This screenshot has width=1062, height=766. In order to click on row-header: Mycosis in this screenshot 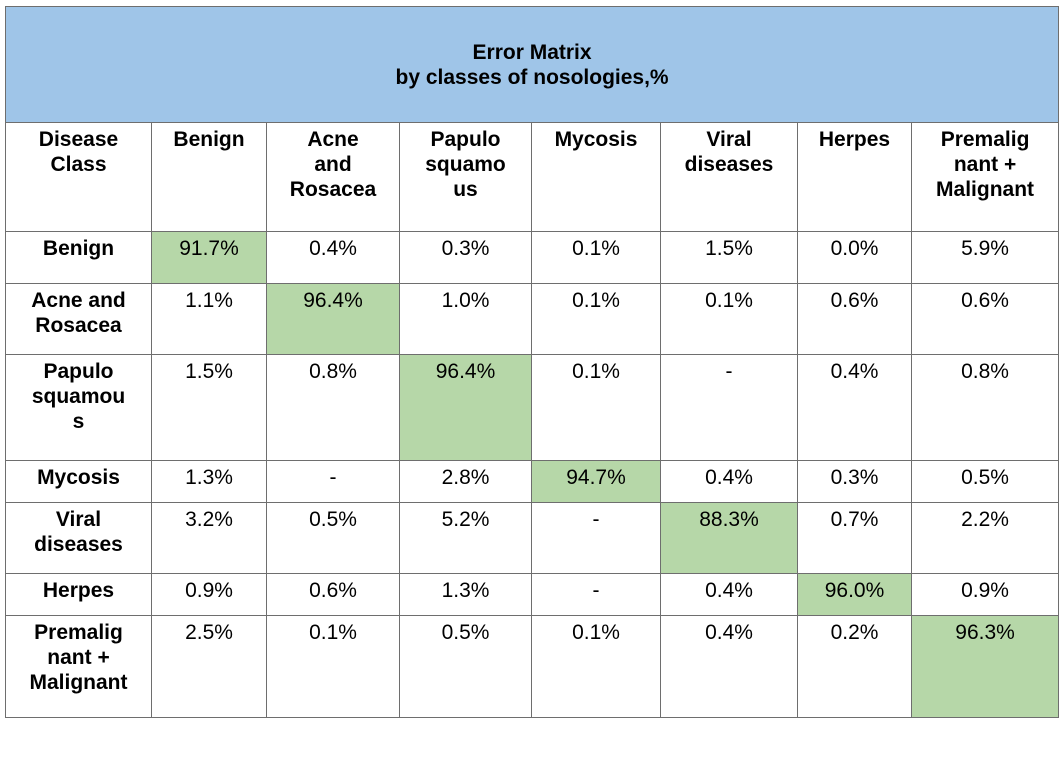, I will do `click(78, 481)`.